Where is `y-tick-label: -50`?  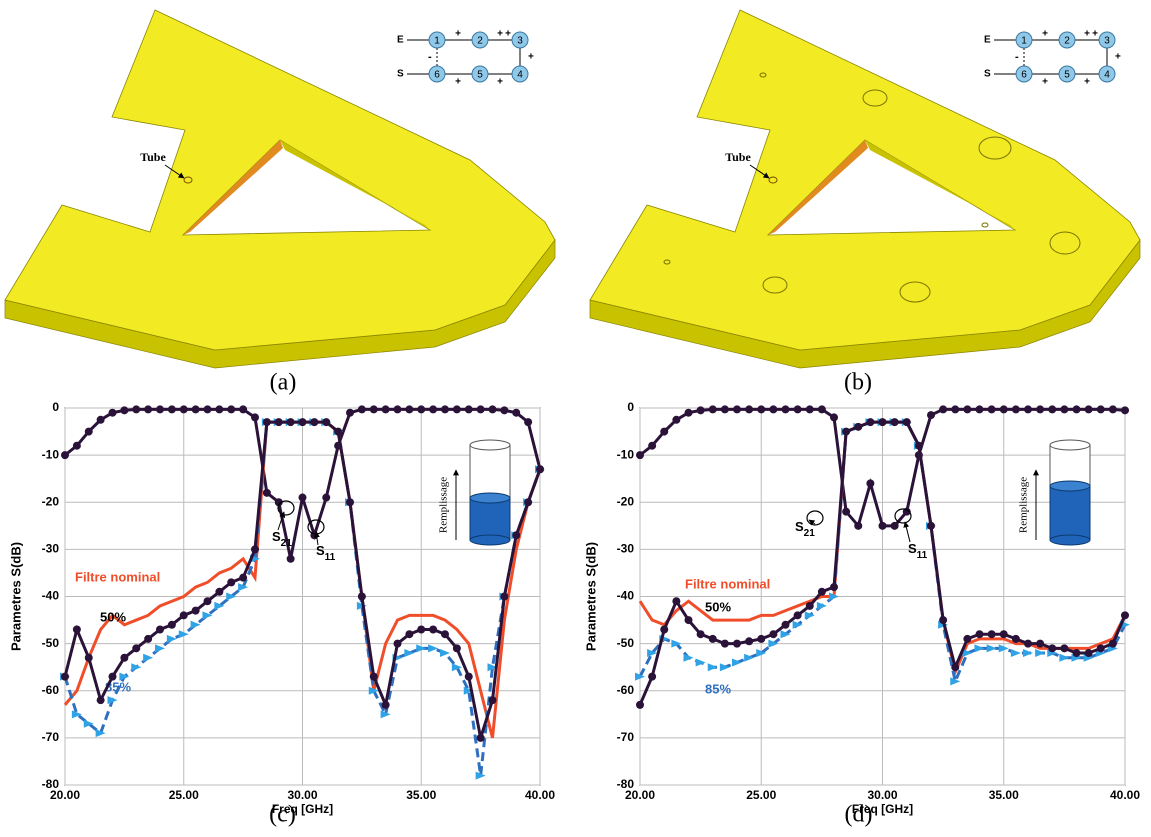
y-tick-label: -50 is located at coordinates (51, 643).